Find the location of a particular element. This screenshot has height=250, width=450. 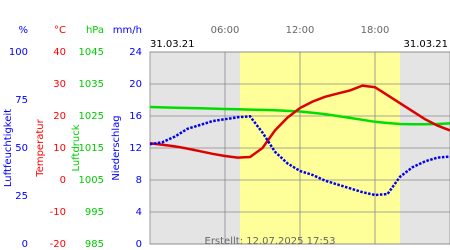

axis-unit: °C is located at coordinates (60, 30).